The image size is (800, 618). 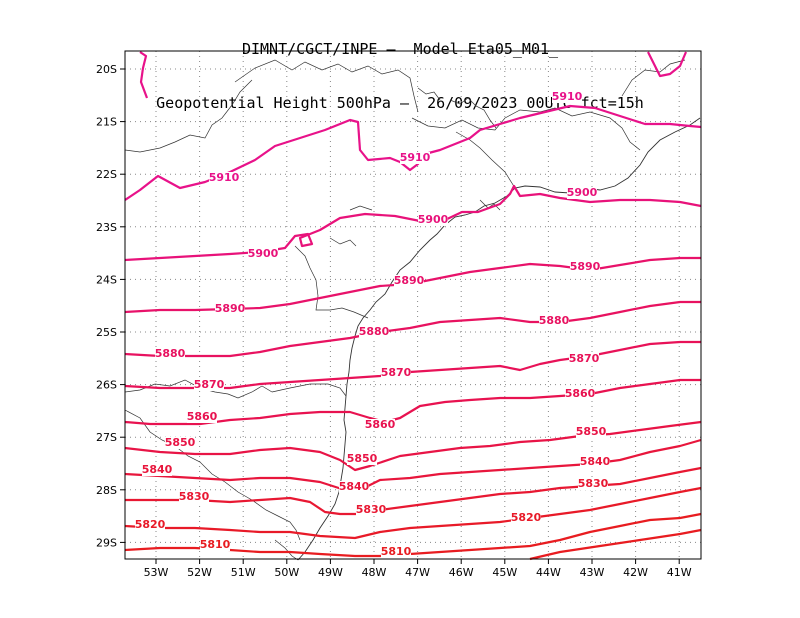 I want to click on lon-label: 52W, so click(x=199, y=572).